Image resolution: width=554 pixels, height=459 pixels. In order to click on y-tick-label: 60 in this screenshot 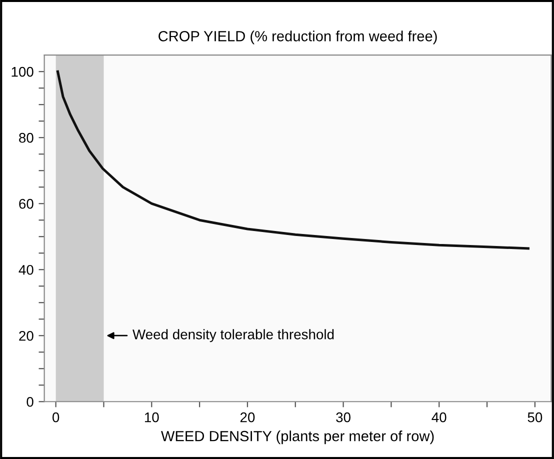, I will do `click(26, 203)`.